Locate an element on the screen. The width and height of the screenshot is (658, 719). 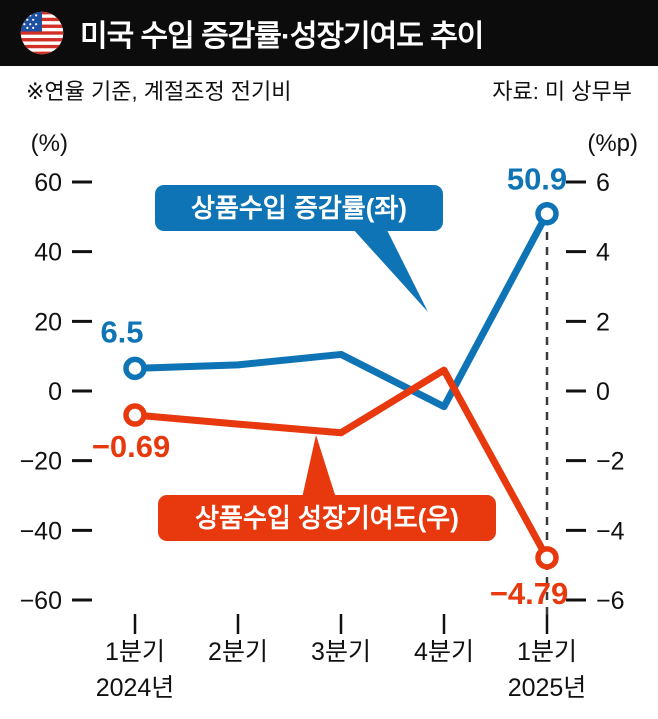
data-label-last-growth-contribution: −4.79 is located at coordinates (529, 593).